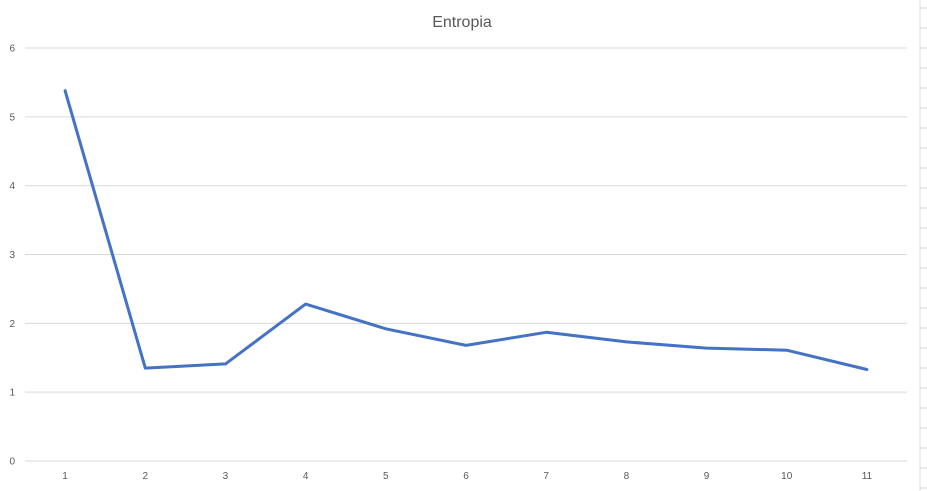 This screenshot has height=491, width=927. What do you see at coordinates (12, 462) in the screenshot?
I see `y-tick-label: 0` at bounding box center [12, 462].